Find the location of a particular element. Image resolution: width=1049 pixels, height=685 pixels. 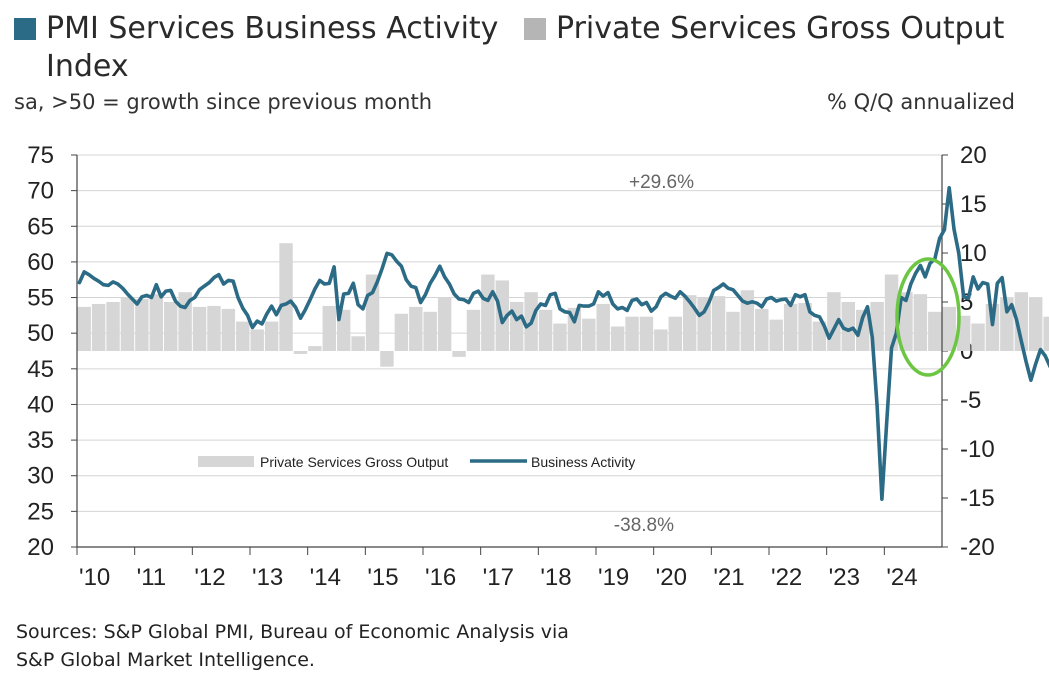

right-tick-label: 10 is located at coordinates (973, 253).